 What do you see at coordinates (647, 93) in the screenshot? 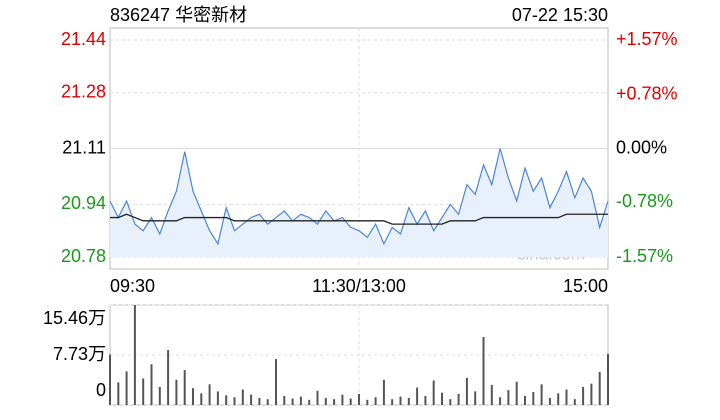
I see `y2-tick-label: +0.78%` at bounding box center [647, 93].